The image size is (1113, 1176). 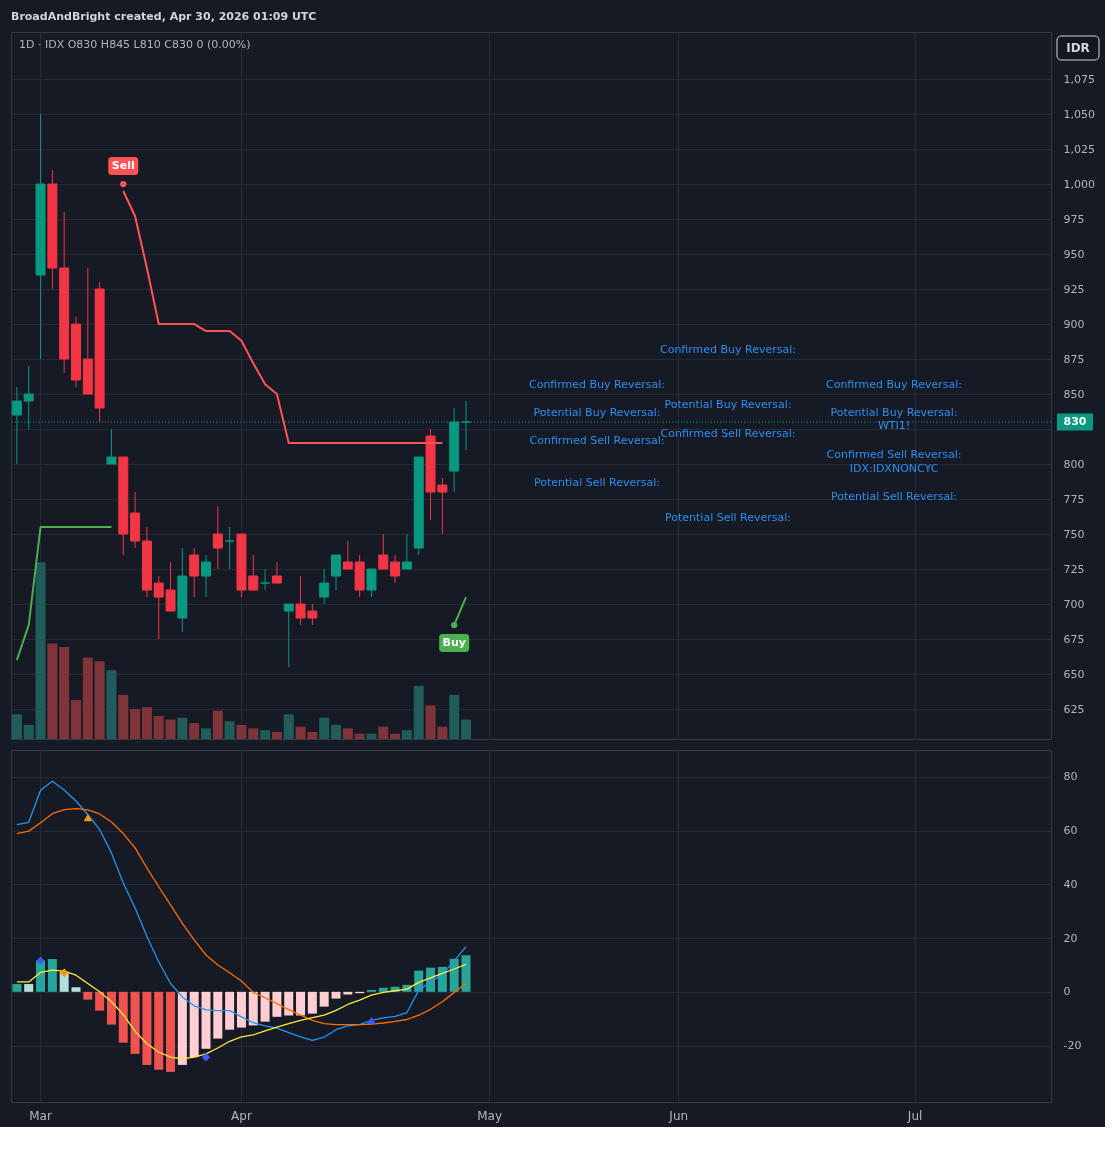 What do you see at coordinates (1070, 938) in the screenshot?
I see `y-tick-label: 20` at bounding box center [1070, 938].